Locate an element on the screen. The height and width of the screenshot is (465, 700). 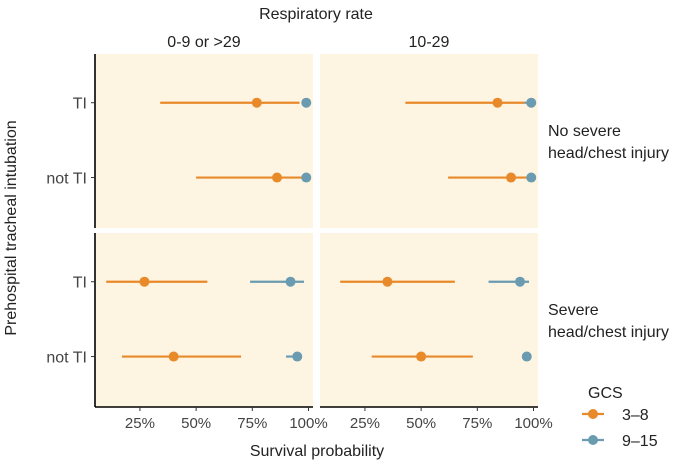
row-facet-label: No severe head/chest injury is located at coordinates (608, 142).